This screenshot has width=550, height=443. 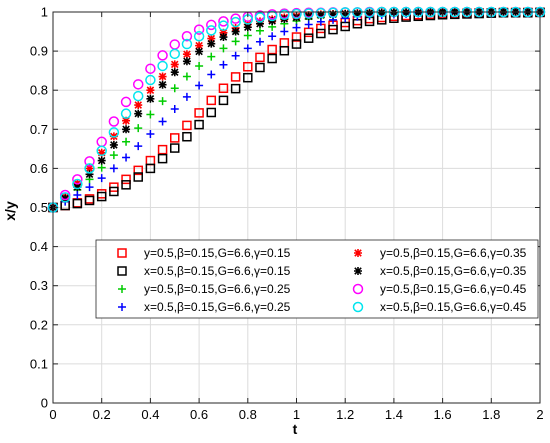 What do you see at coordinates (443, 414) in the screenshot?
I see `x-tick-label: 1.6` at bounding box center [443, 414].